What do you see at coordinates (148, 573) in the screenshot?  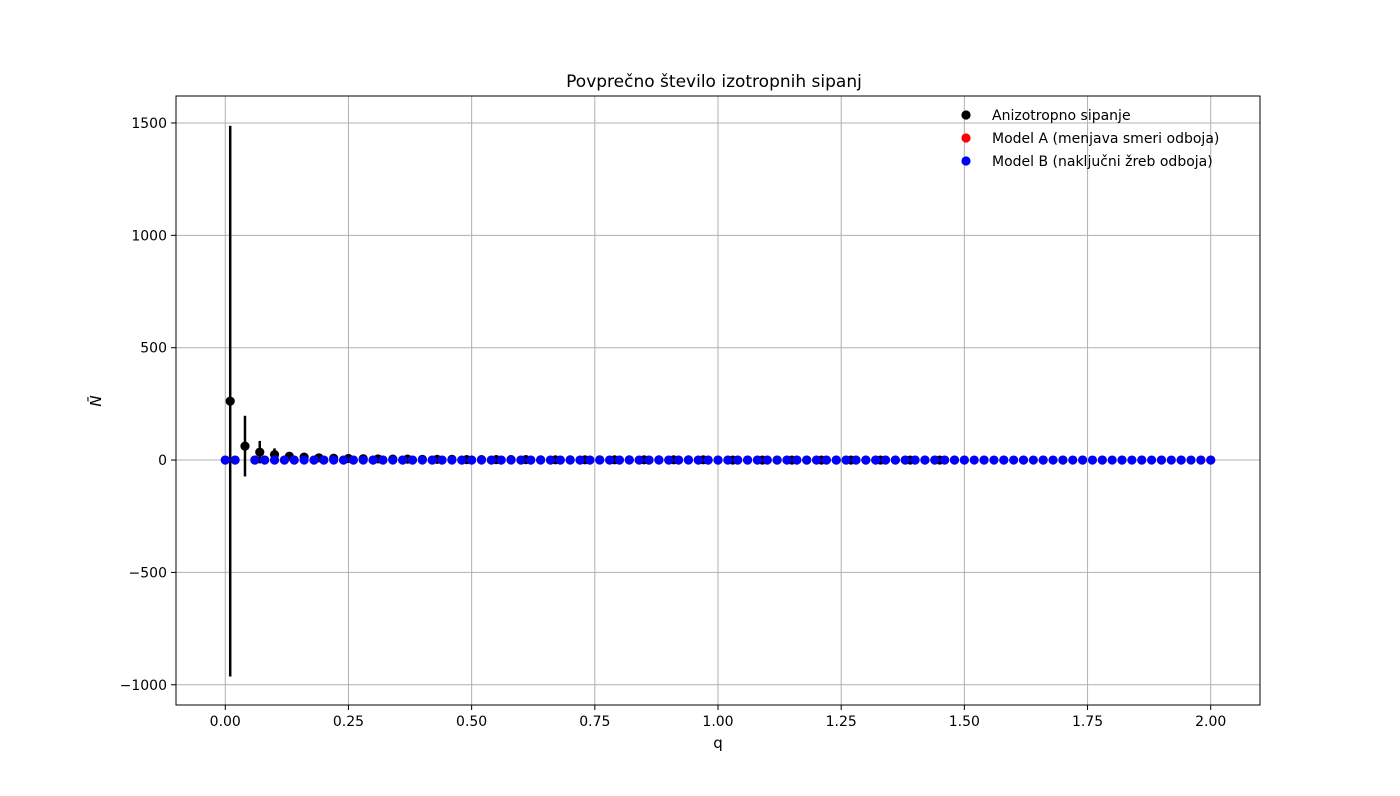 I see `y-tick-label: −500` at bounding box center [148, 573].